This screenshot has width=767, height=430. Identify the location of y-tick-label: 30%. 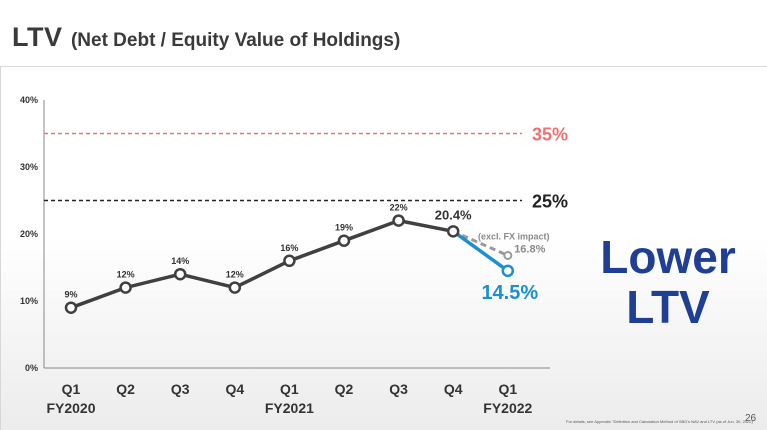
(29, 167).